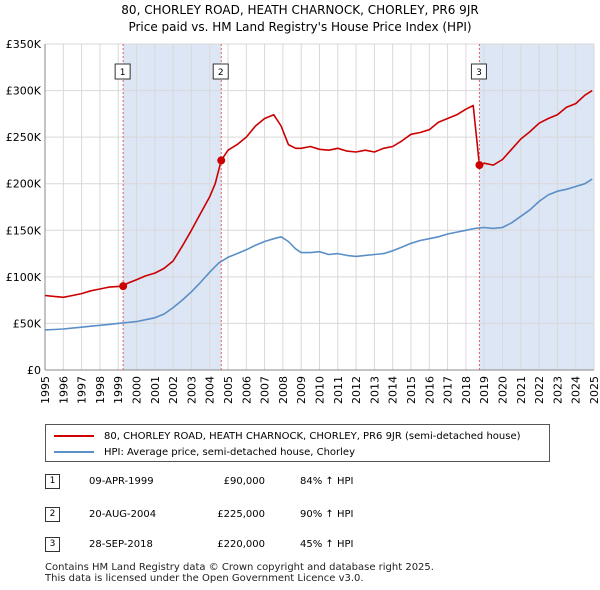 The height and width of the screenshot is (590, 600). I want to click on x-tick-label: 2019, so click(484, 390).